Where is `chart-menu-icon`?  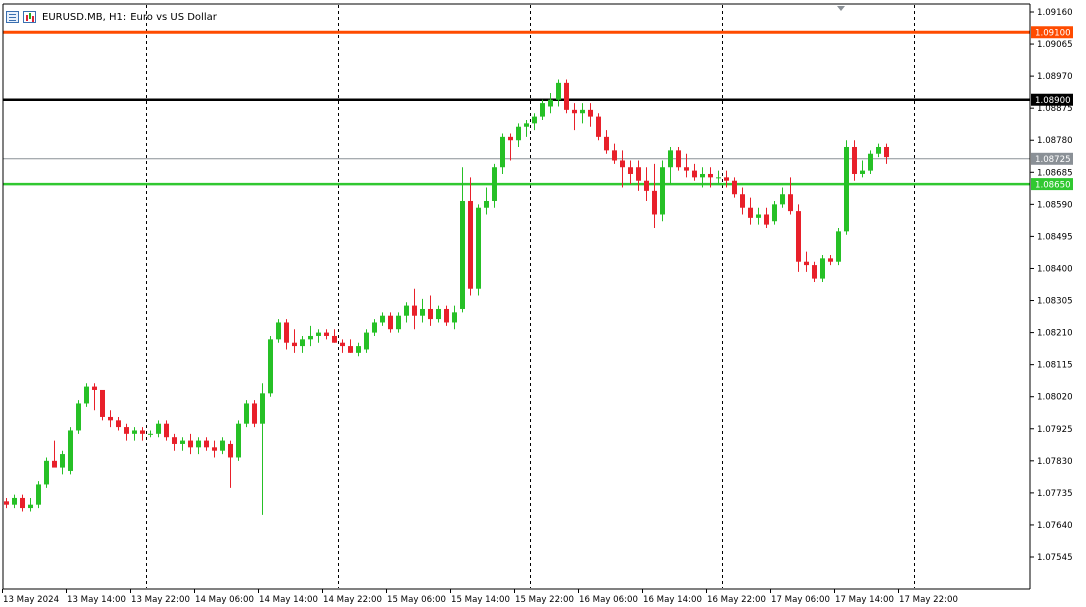
chart-menu-icon is located at coordinates (12, 17).